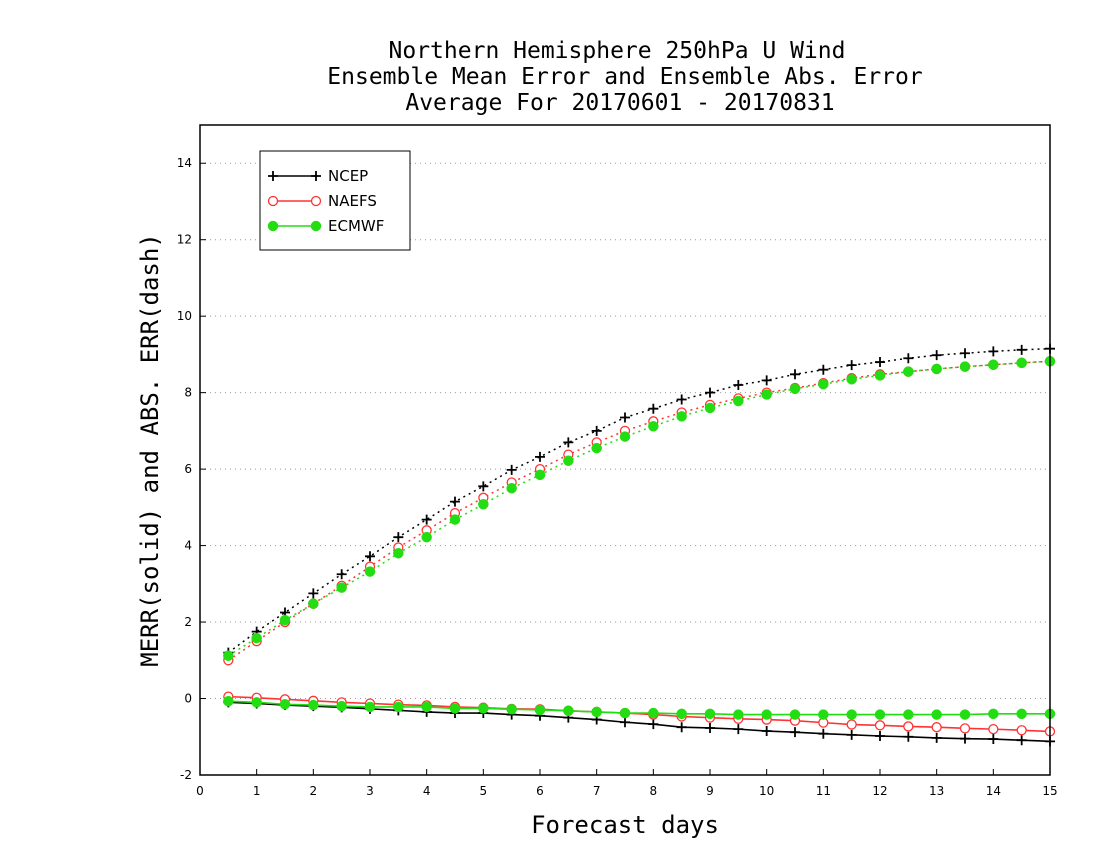 The height and width of the screenshot is (850, 1100). What do you see at coordinates (318, 176) in the screenshot?
I see `legend-item-ncep: NCEP` at bounding box center [318, 176].